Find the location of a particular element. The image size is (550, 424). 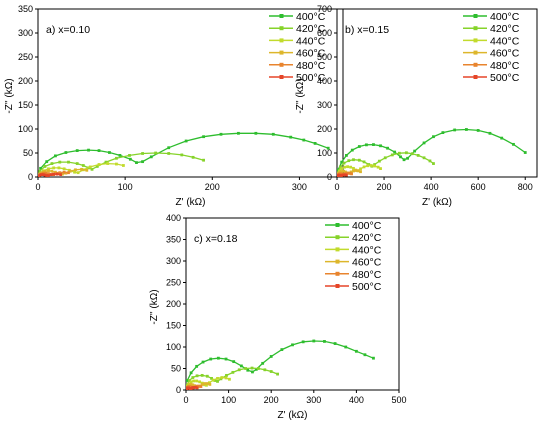

legend-label: 440°C is located at coordinates (367, 250).